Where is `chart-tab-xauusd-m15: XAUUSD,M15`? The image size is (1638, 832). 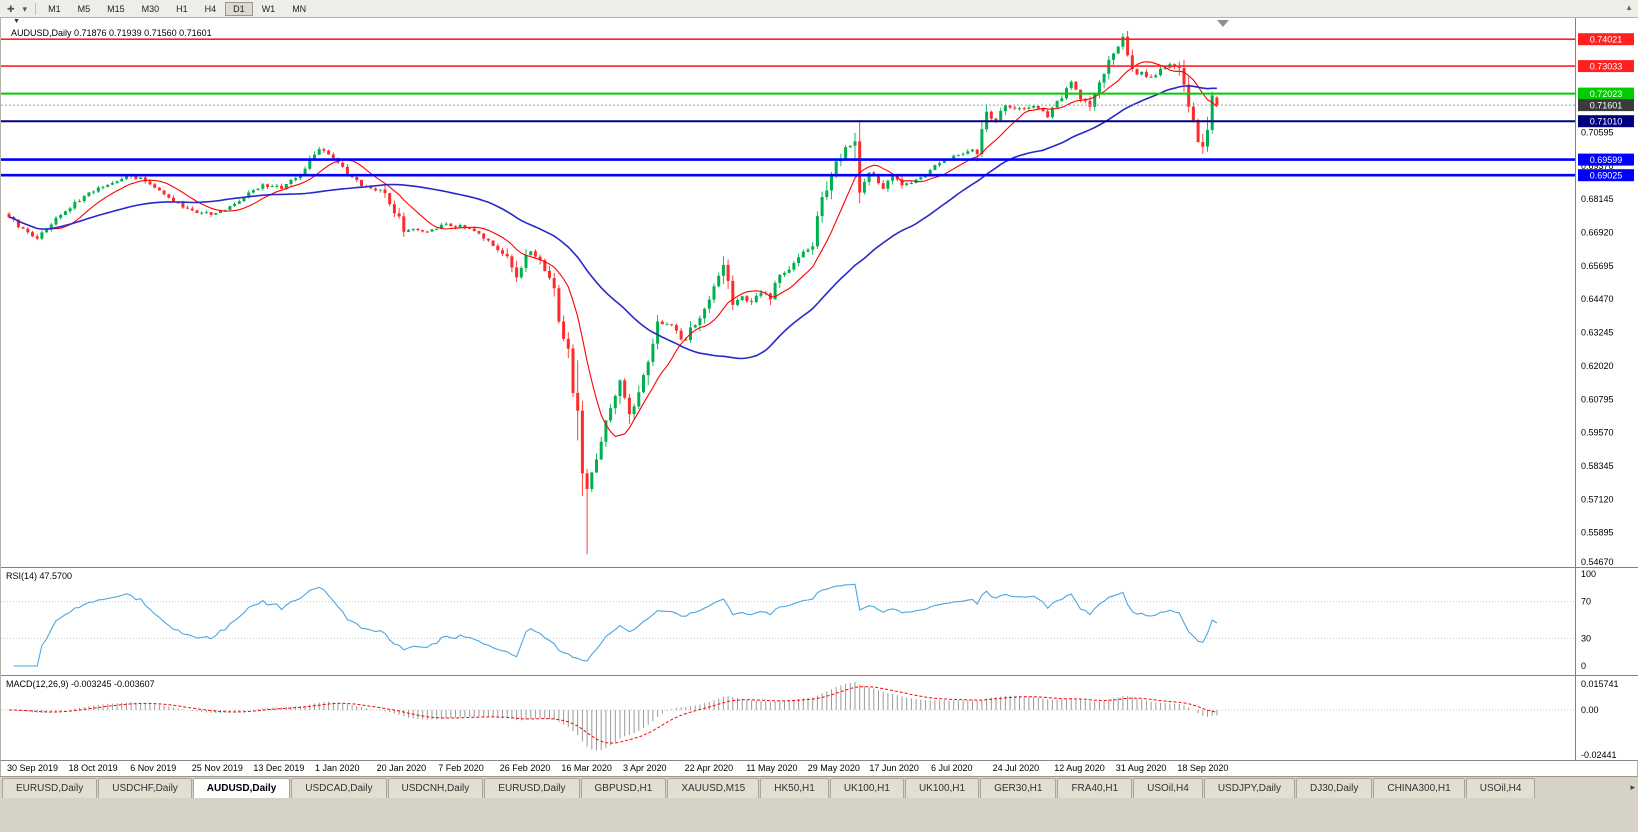 chart-tab-xauusd-m15: XAUUSD,M15 is located at coordinates (713, 788).